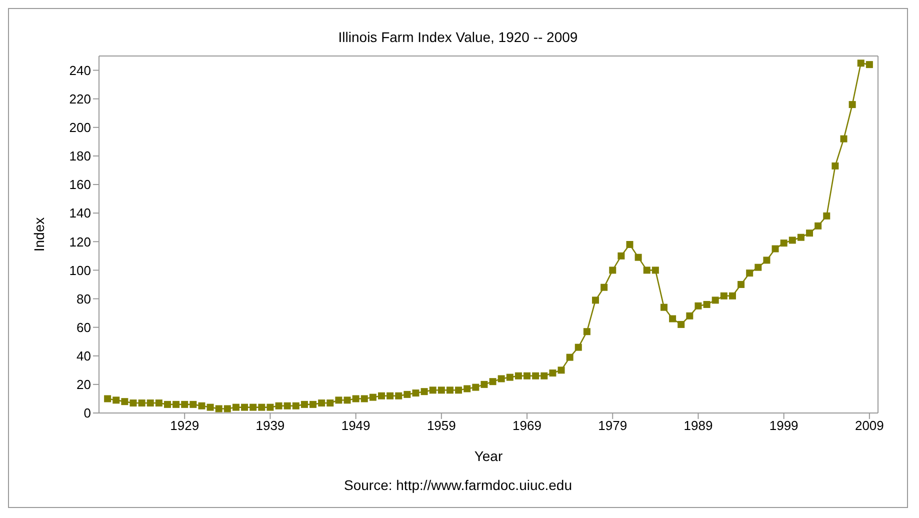 This screenshot has height=518, width=919. What do you see at coordinates (80, 156) in the screenshot?
I see `y-tick-label: 180` at bounding box center [80, 156].